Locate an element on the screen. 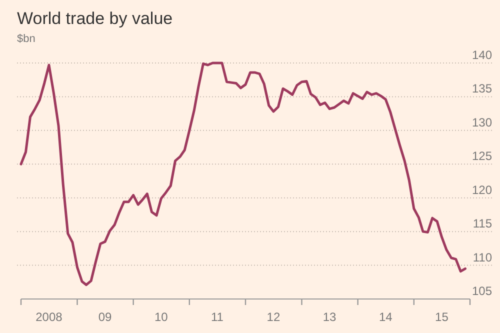 This screenshot has width=500, height=333. y-tick-label: 110 is located at coordinates (482, 257).